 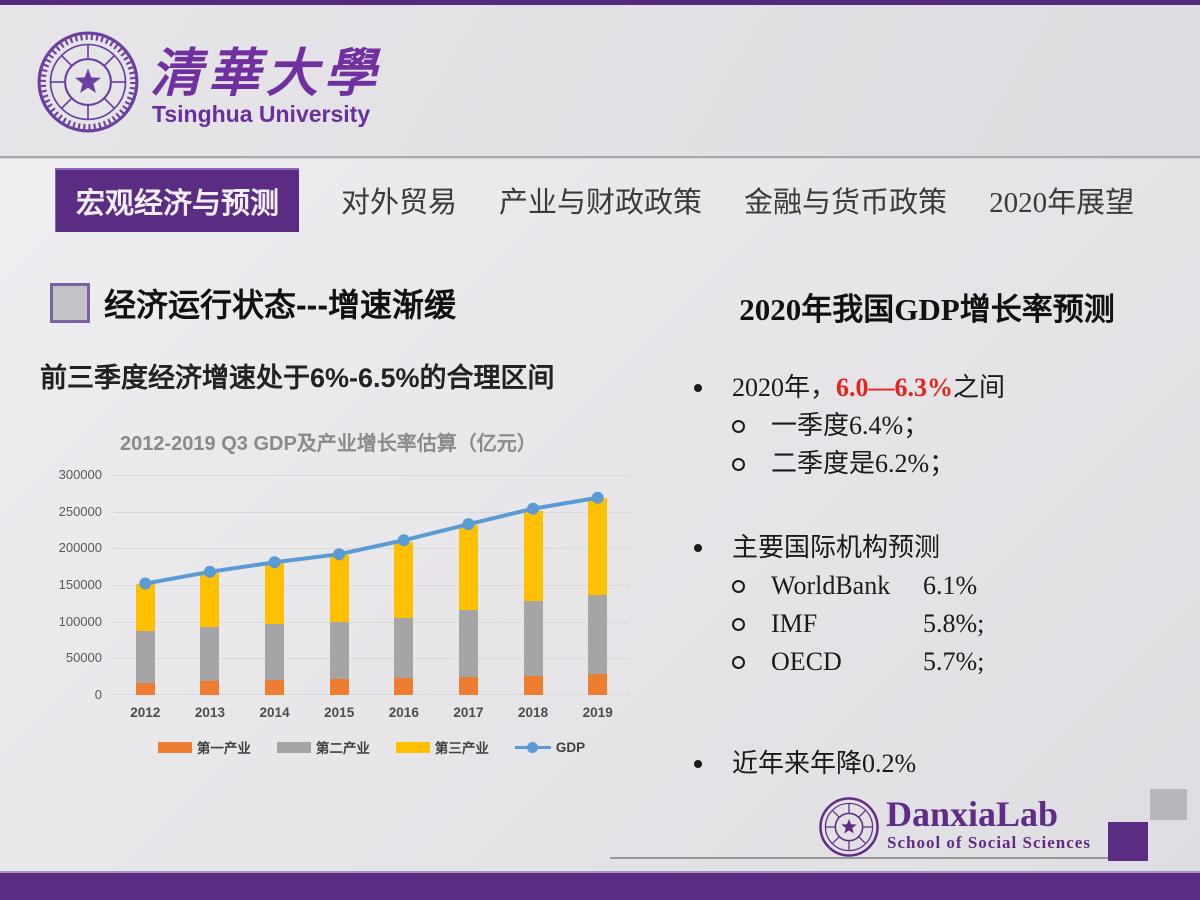 I want to click on chart-legend: 第一产业 第二产业 第三产业 GDP, so click(x=371, y=747).